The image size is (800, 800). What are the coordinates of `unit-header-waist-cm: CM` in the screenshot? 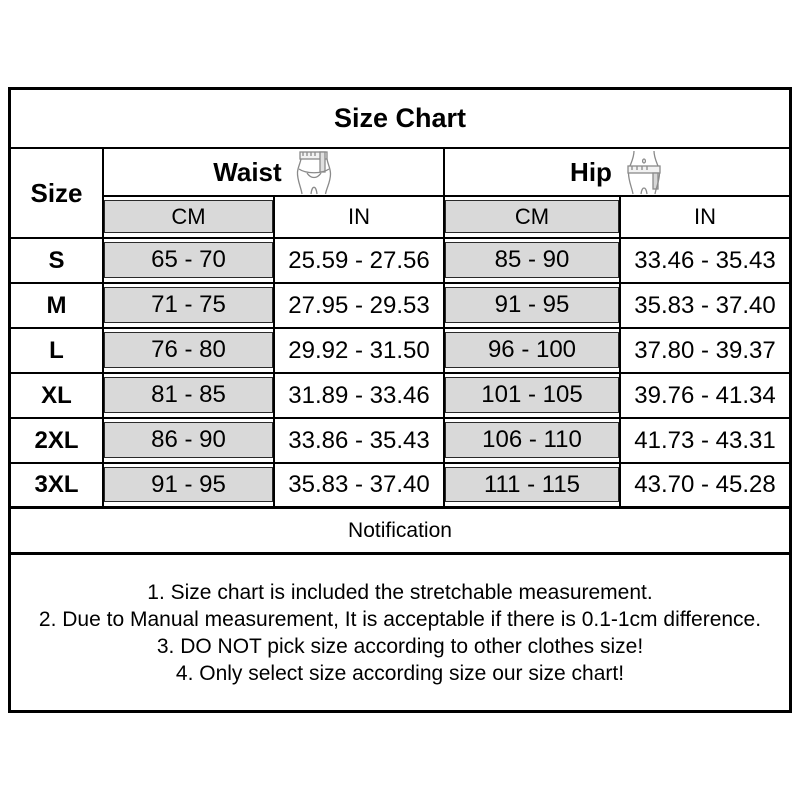 It's located at (189, 218).